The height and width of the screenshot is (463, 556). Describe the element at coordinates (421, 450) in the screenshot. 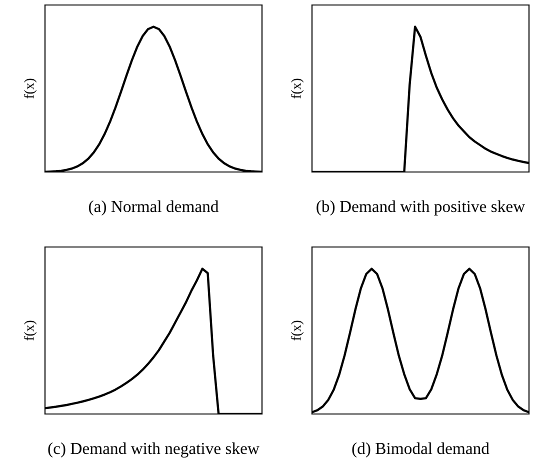

I see `text: (d) Bimodal demand` at that location.